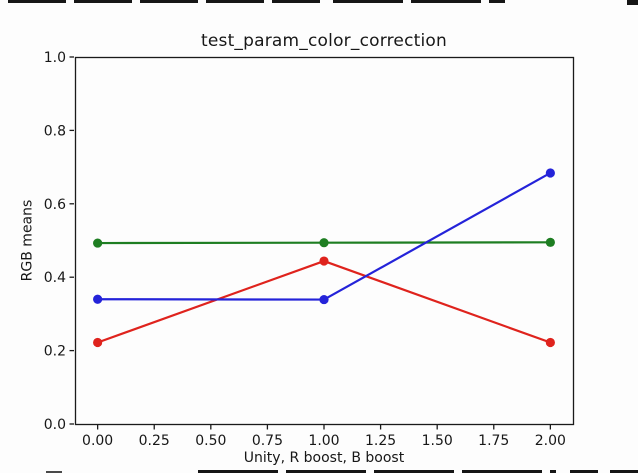 This screenshot has width=638, height=473. What do you see at coordinates (550, 441) in the screenshot?
I see `x-tick-label: 2.00` at bounding box center [550, 441].